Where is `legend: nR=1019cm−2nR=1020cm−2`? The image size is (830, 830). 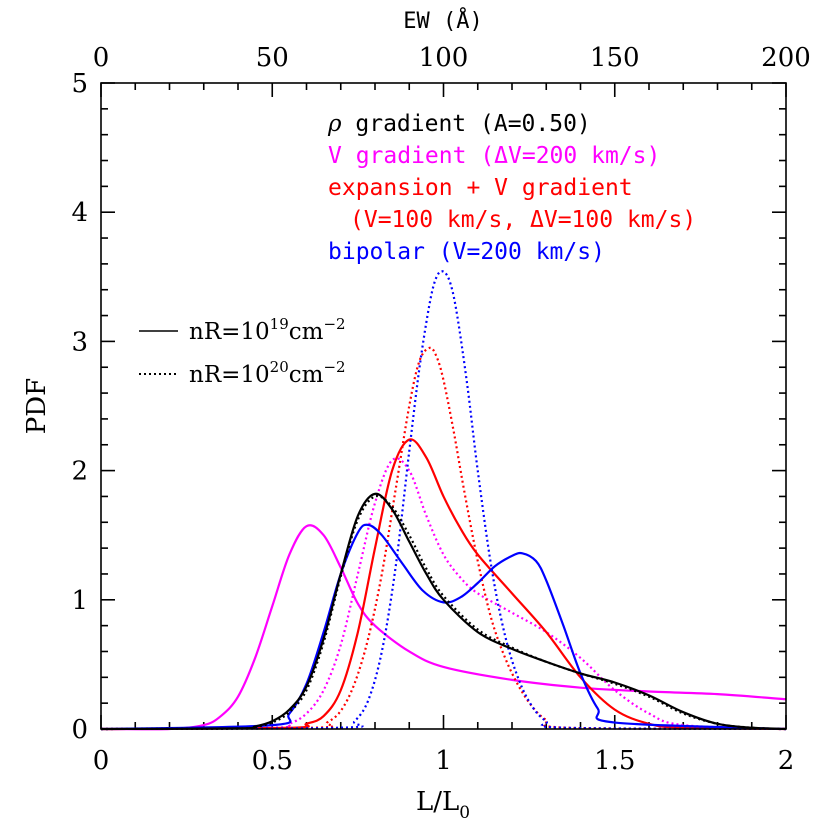
legend: nR=1019cm−2nR=1020cm−2 is located at coordinates (242, 351).